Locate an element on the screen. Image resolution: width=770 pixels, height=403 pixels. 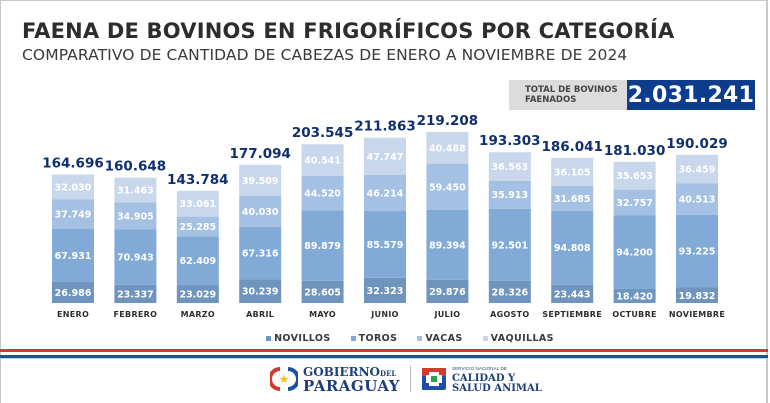
segment-label-vacas: 40.030 is located at coordinates (260, 212).